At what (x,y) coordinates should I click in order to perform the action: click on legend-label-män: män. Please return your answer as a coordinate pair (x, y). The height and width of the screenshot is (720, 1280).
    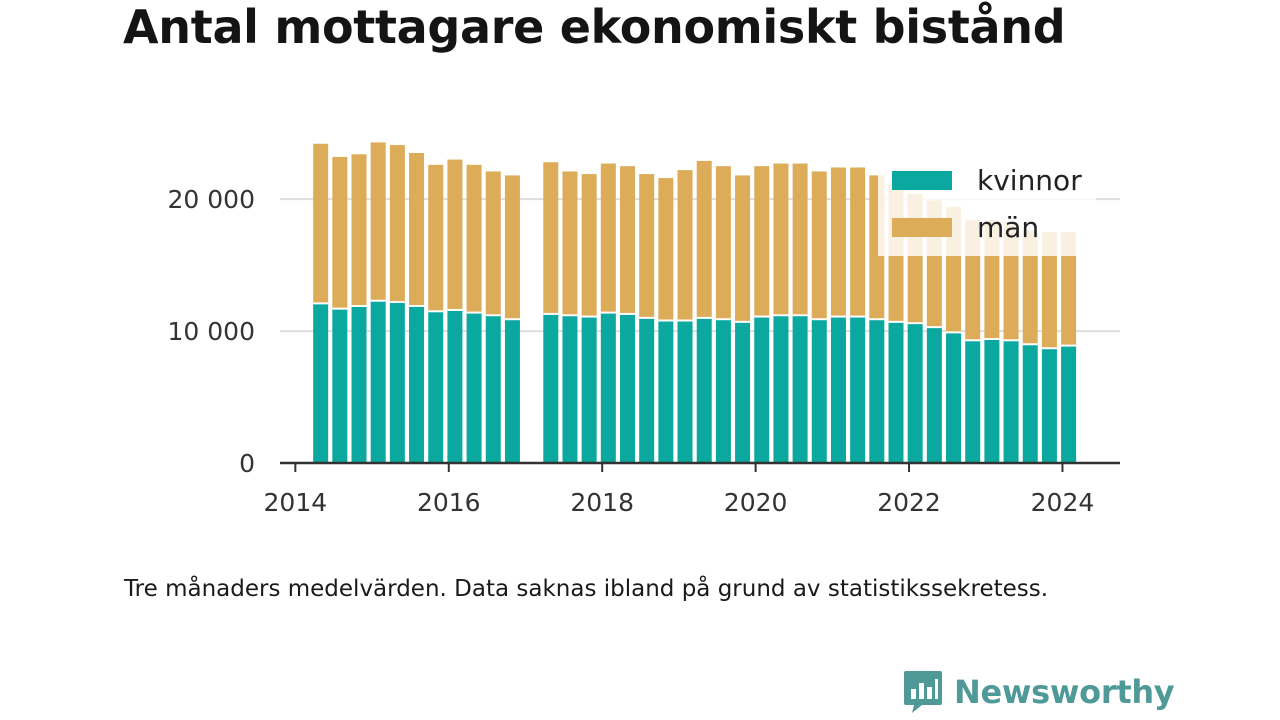
    Looking at the image, I should click on (1008, 227).